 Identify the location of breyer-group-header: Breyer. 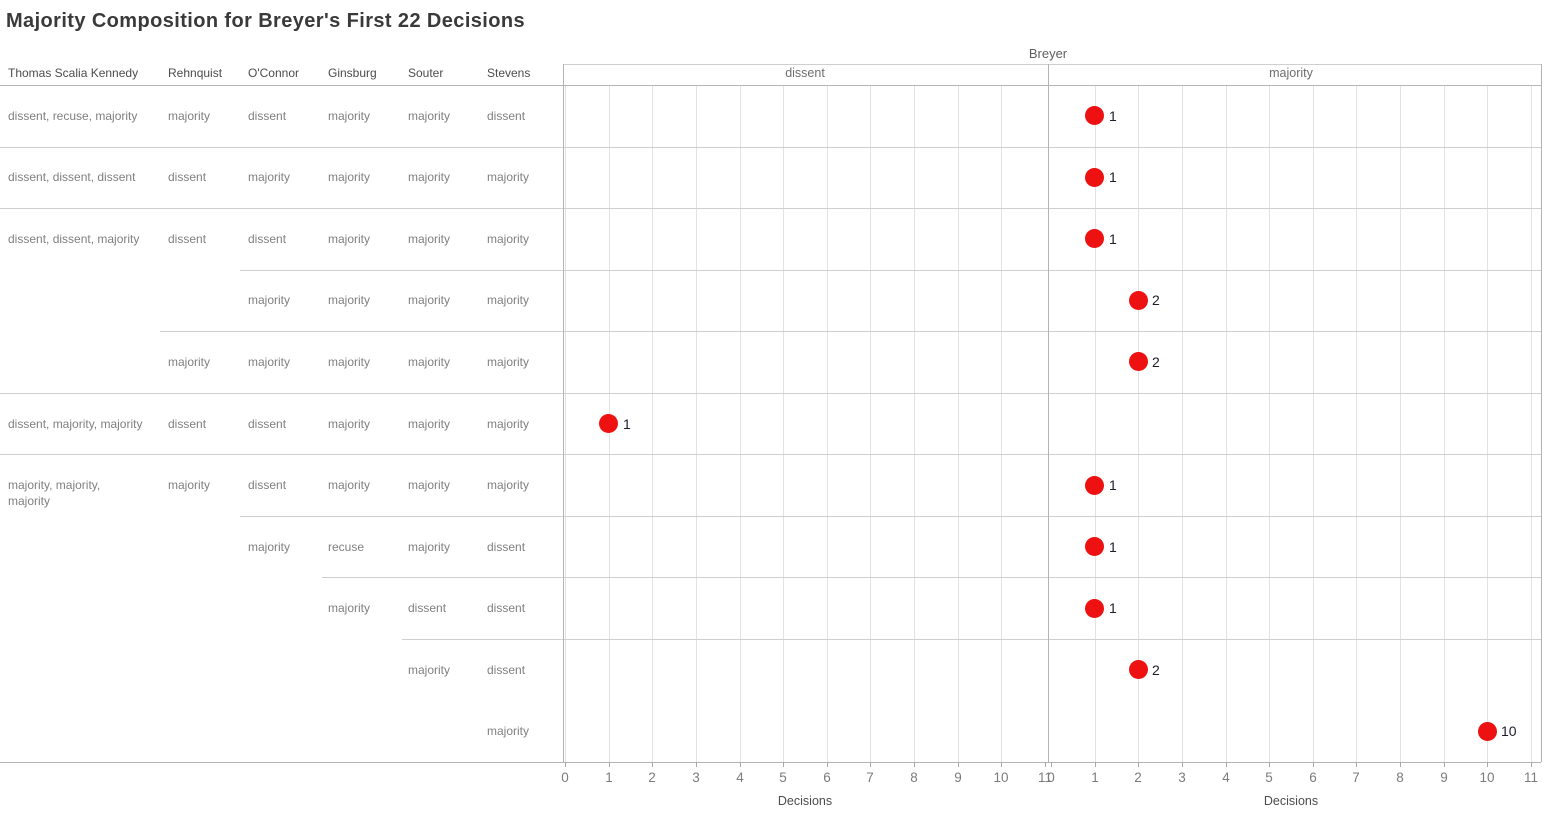
(1048, 53).